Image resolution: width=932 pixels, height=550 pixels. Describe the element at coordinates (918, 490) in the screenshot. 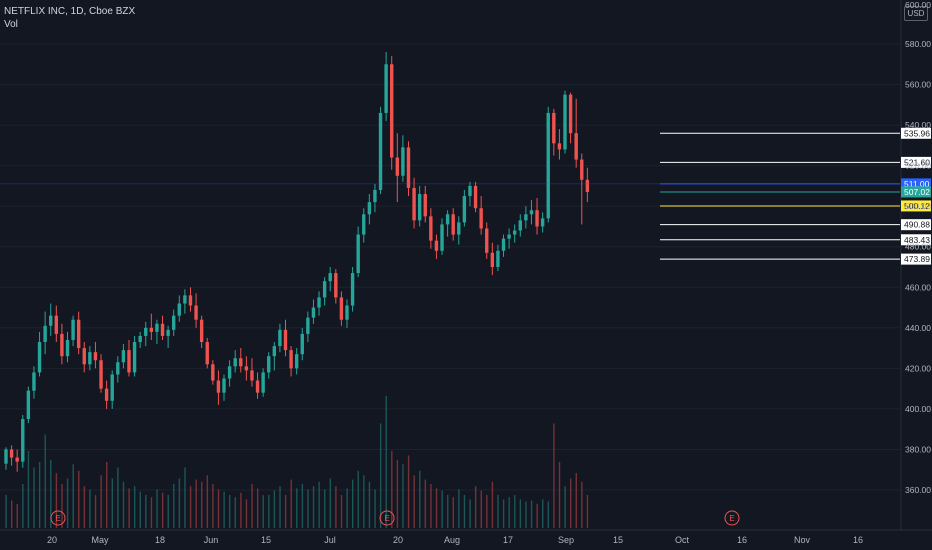

I see `price-tick-label: 360.00` at that location.